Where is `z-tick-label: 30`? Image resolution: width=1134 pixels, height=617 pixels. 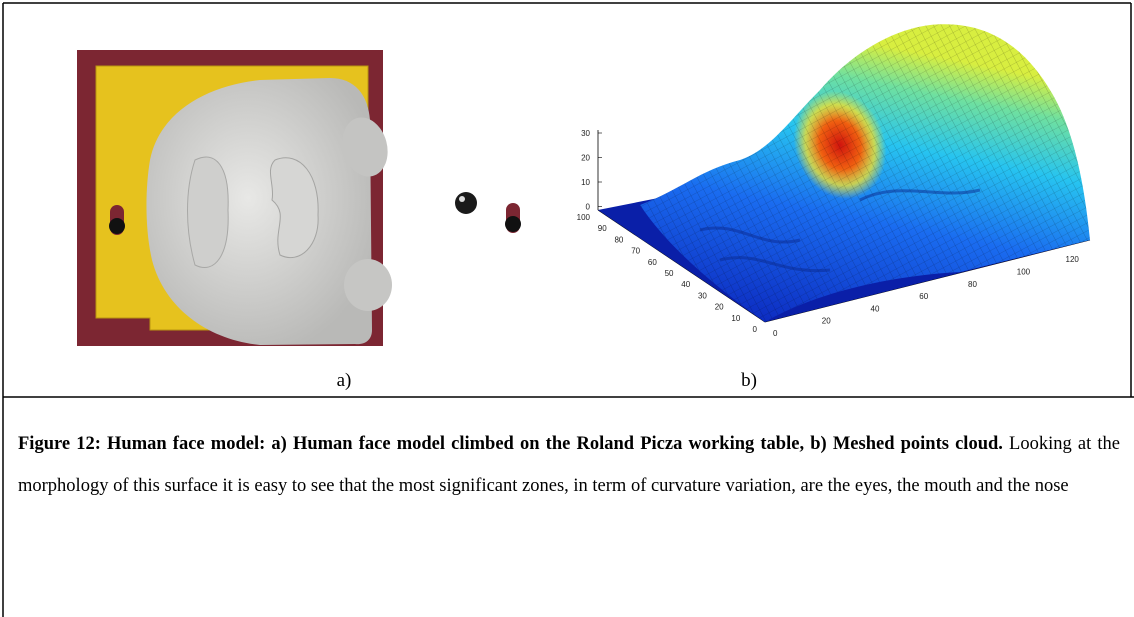 z-tick-label: 30 is located at coordinates (585, 133).